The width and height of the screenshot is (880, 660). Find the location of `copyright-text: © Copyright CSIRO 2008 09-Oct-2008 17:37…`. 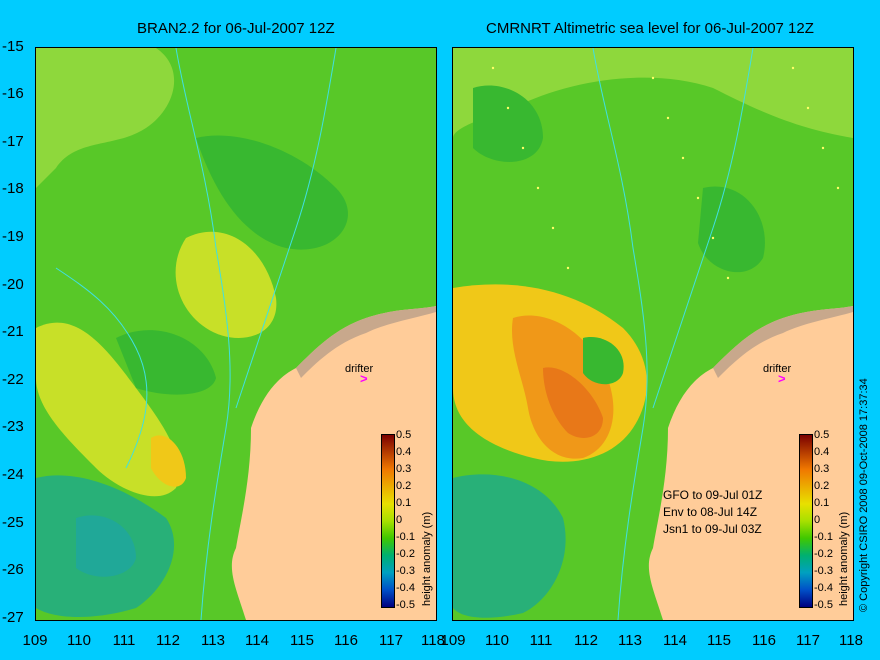

copyright-text: © Copyright CSIRO 2008 09-Oct-2008 17:37… is located at coordinates (864, 495).